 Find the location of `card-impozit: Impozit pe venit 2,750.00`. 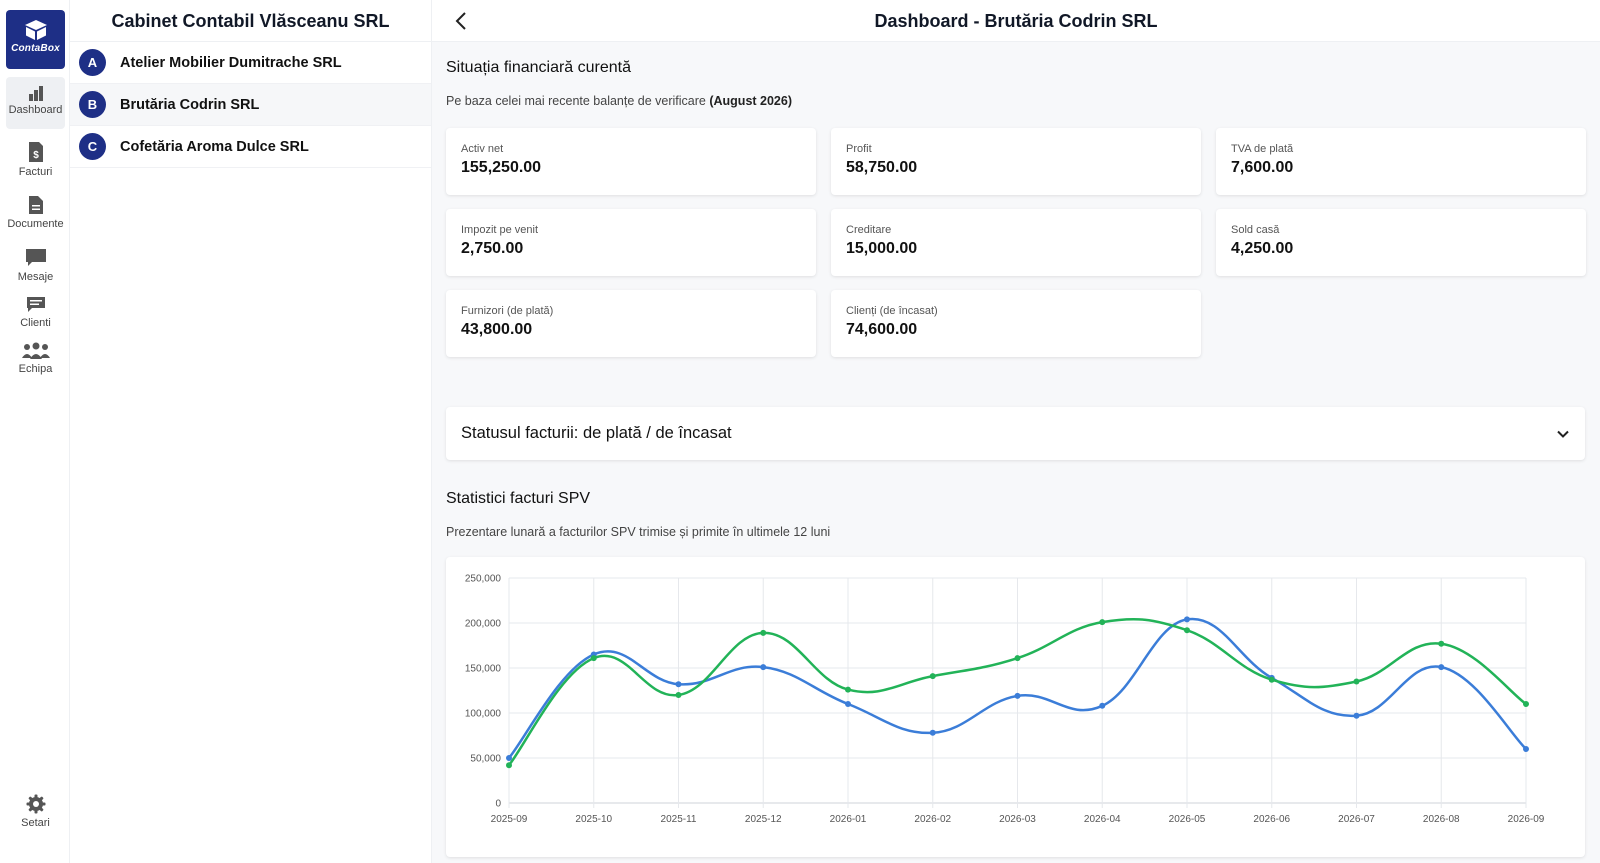

card-impozit: Impozit pe venit 2,750.00 is located at coordinates (631, 242).